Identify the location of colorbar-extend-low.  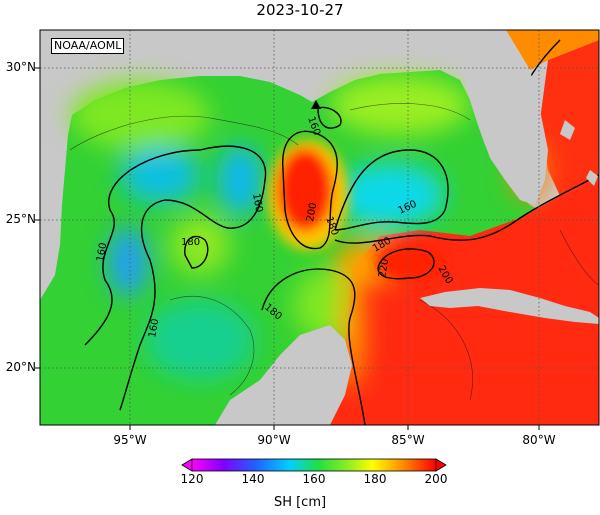
(187, 465).